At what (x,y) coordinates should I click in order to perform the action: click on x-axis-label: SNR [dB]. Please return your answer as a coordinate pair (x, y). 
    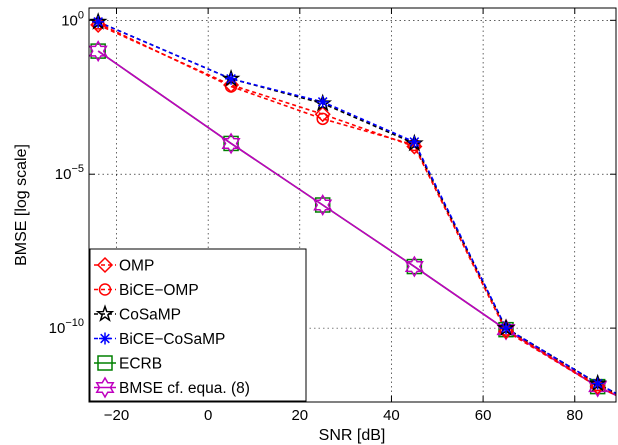
    Looking at the image, I should click on (352, 435).